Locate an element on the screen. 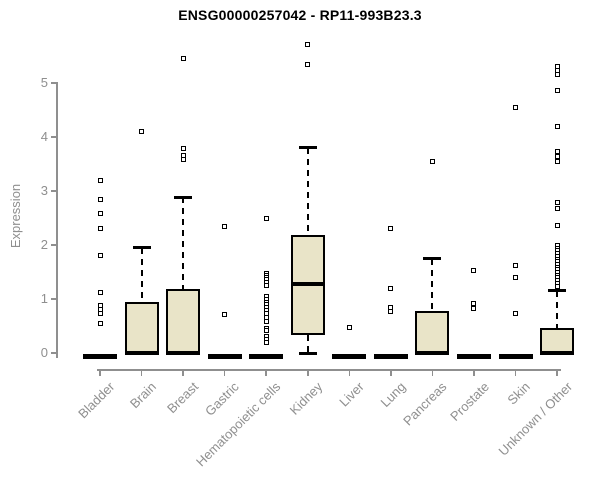 This screenshot has height=500, width=600. x-tick-label: Kidney is located at coordinates (306, 398).